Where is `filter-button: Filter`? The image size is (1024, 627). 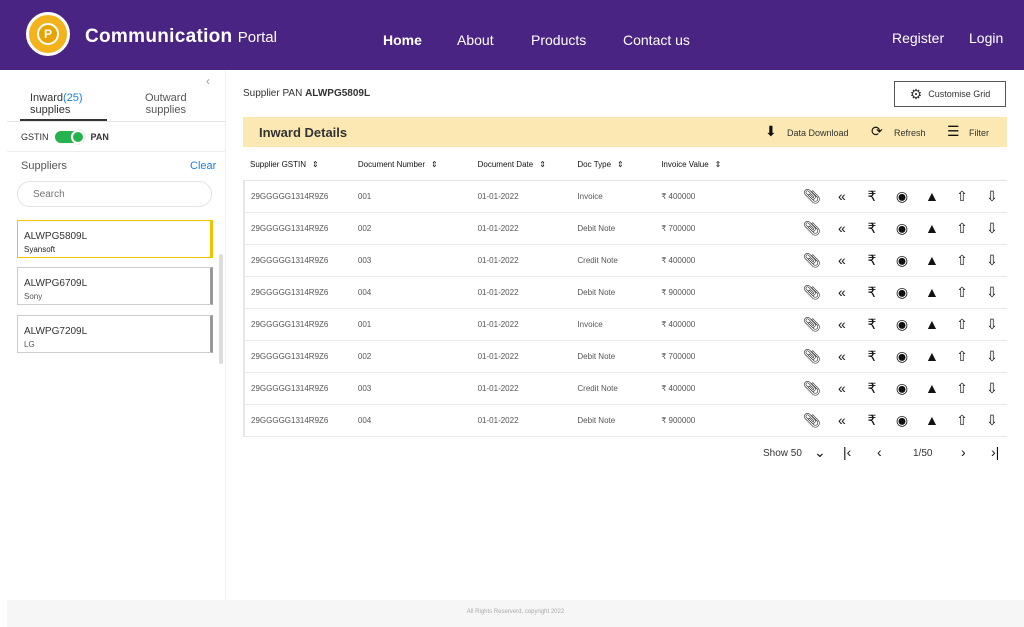
filter-button: Filter is located at coordinates (979, 133).